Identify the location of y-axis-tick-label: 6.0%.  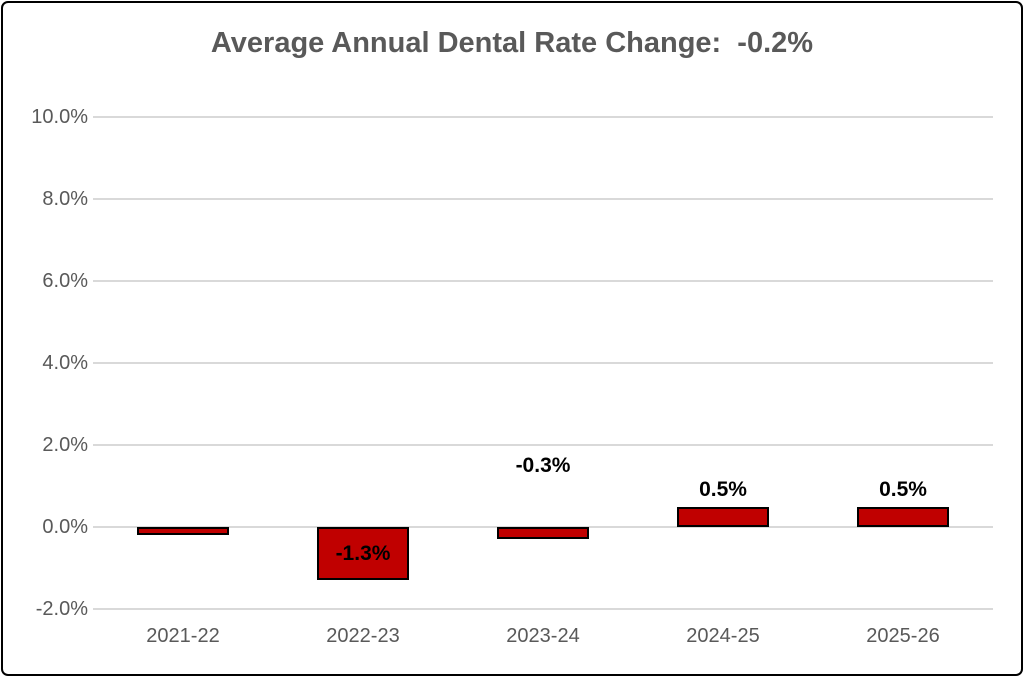
(65, 281).